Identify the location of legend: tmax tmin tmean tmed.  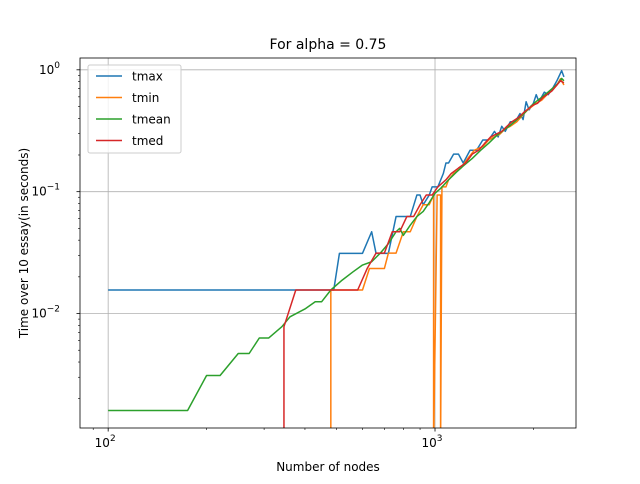
(134, 109).